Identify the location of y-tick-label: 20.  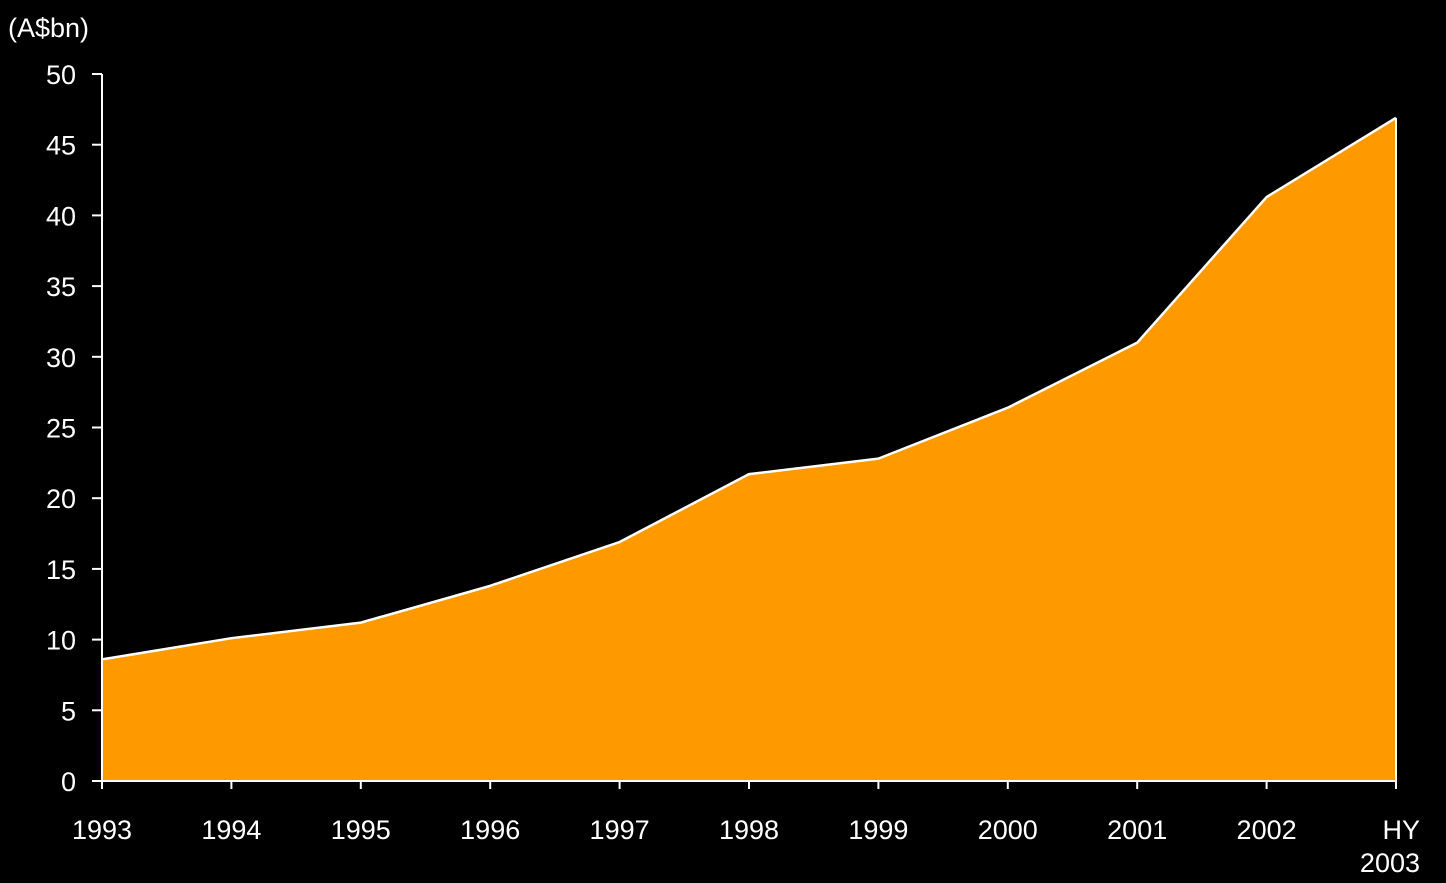
(61, 499).